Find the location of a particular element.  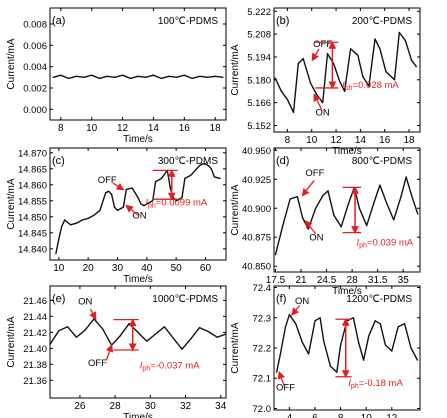

y-tick-label: 0.004 is located at coordinates (35, 67).